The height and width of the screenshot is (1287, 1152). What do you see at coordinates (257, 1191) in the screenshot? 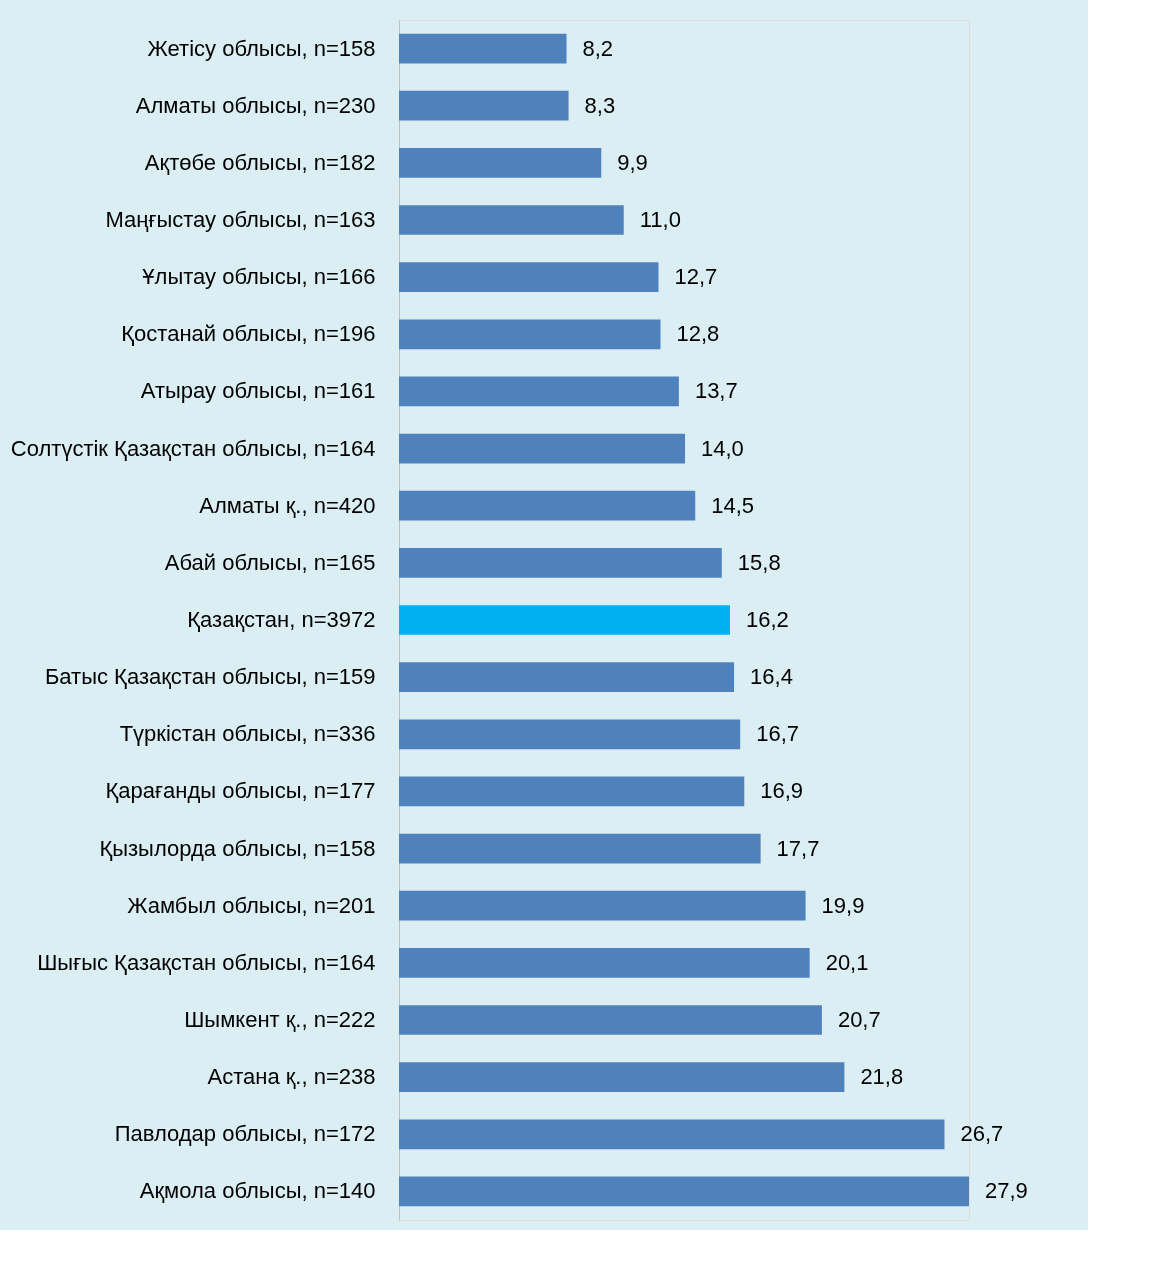
I see `y-tick-label: Ақмола облысы, n=140` at bounding box center [257, 1191].